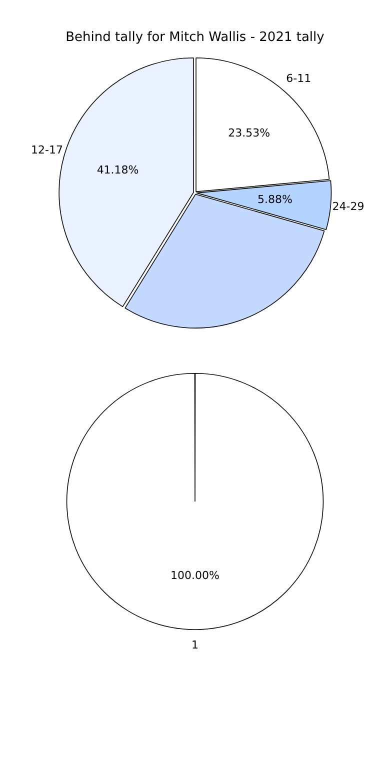 The height and width of the screenshot is (780, 390). I want to click on slice-label: 1, so click(195, 645).